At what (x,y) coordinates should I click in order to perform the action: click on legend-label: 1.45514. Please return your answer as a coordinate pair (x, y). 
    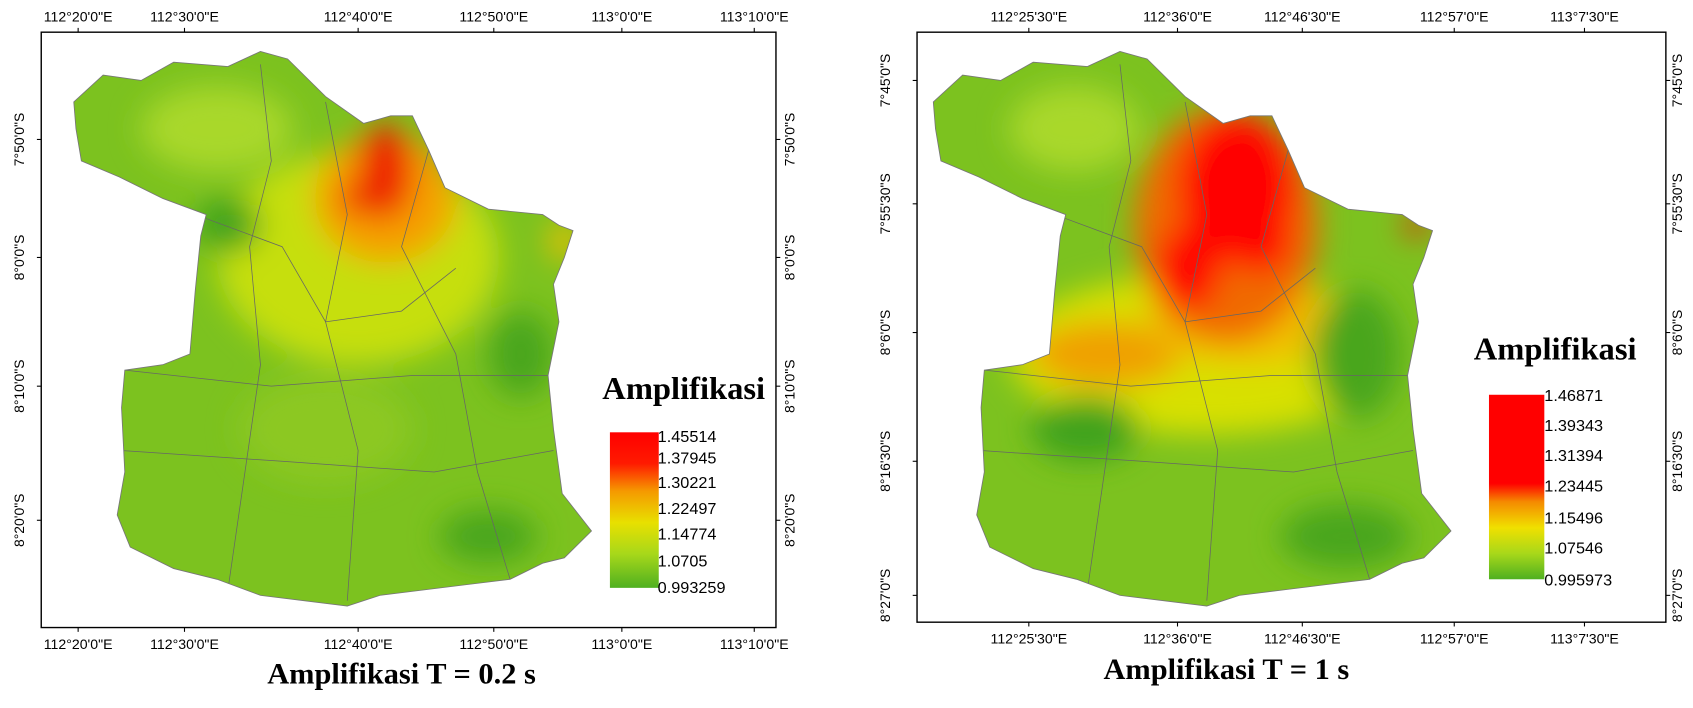
    Looking at the image, I should click on (687, 437).